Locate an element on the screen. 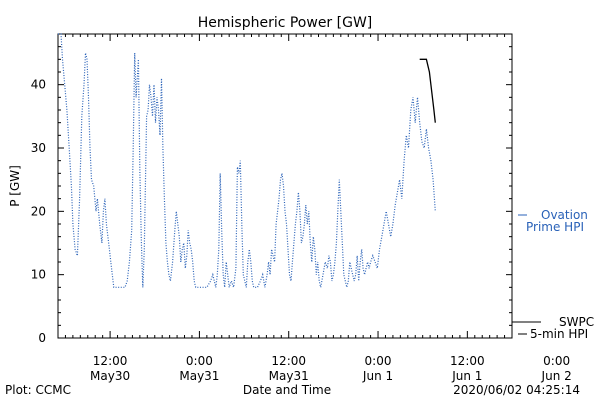  y-tick-label: 40 is located at coordinates (38, 85).